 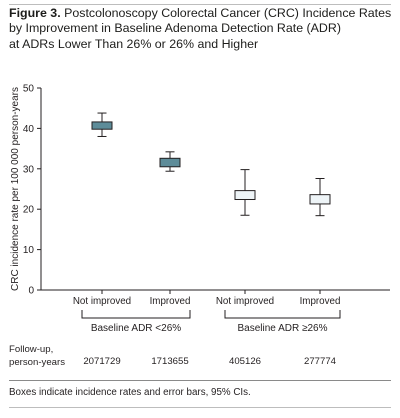 I want to click on group-label-1: Baseline ADR ≥26%, so click(x=283, y=328).